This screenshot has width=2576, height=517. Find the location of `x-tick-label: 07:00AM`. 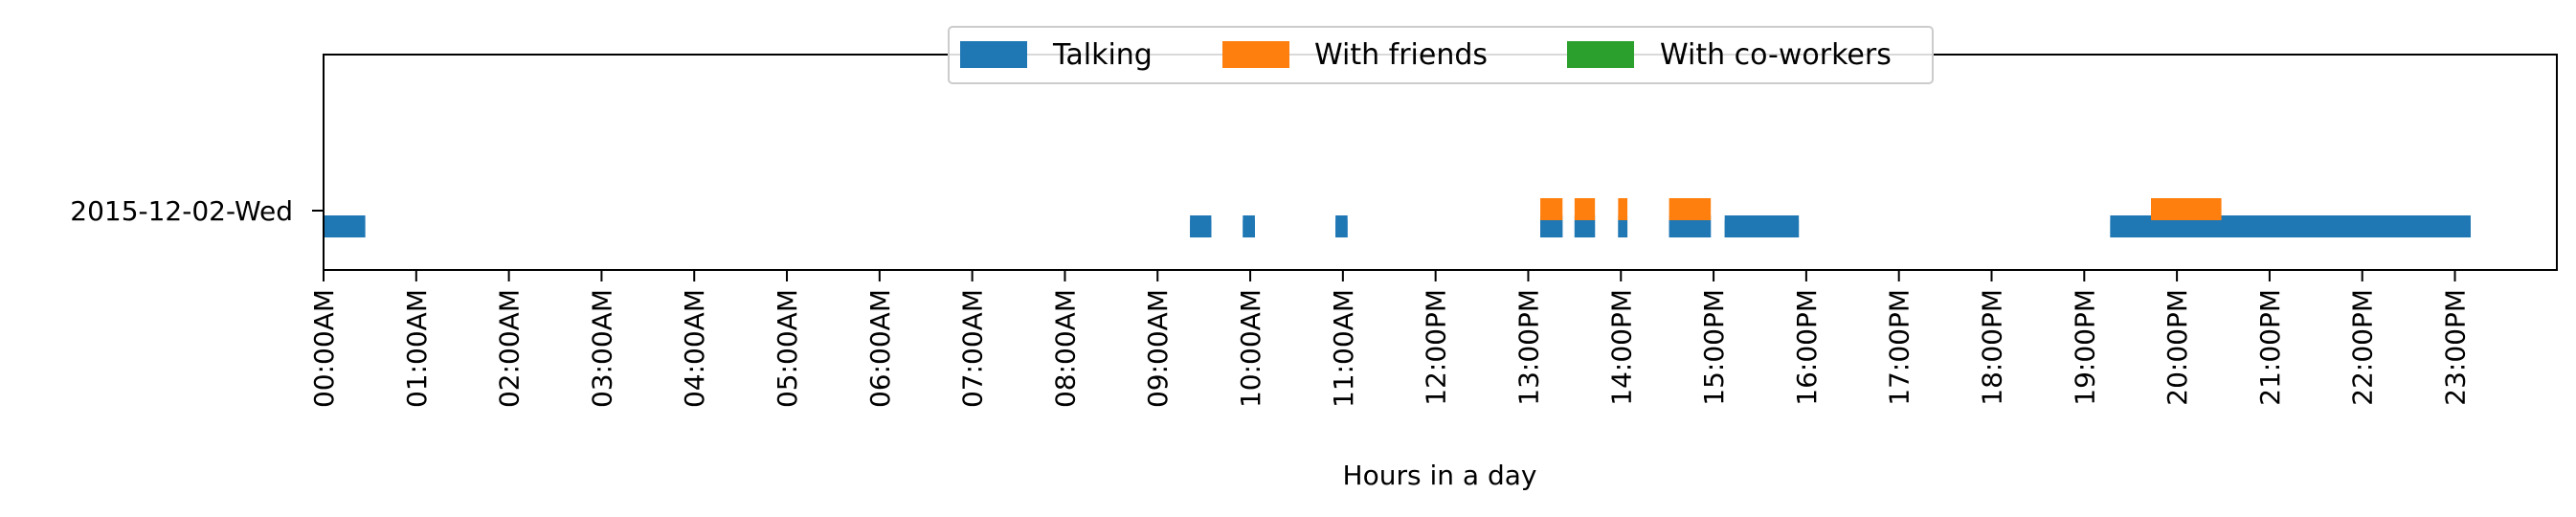

x-tick-label: 07:00AM is located at coordinates (973, 348).